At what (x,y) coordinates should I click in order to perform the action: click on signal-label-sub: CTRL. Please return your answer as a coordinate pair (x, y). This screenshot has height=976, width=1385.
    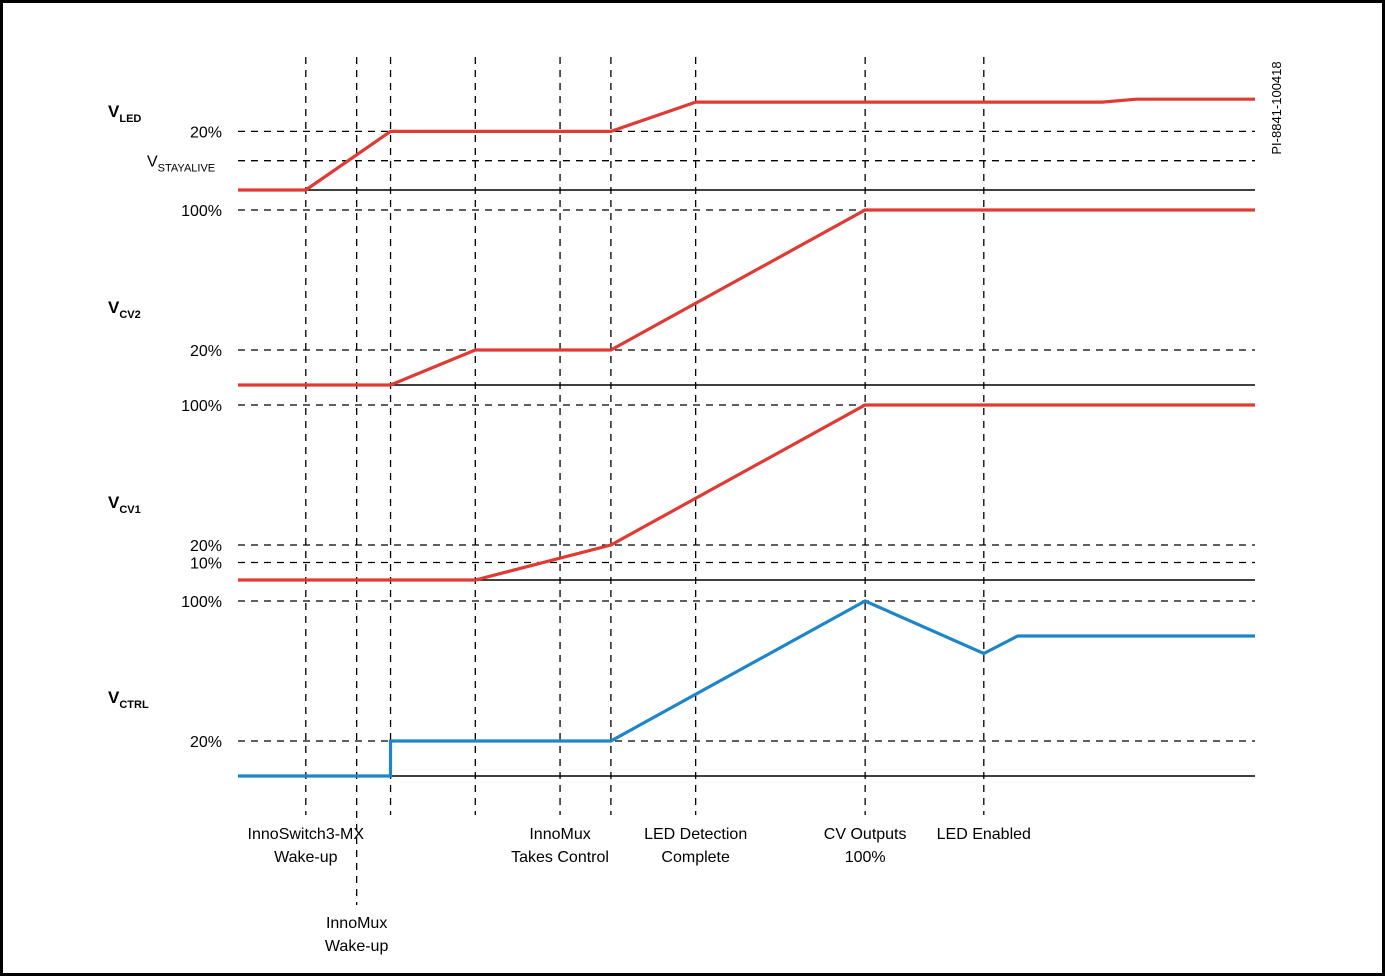
    Looking at the image, I should click on (134, 705).